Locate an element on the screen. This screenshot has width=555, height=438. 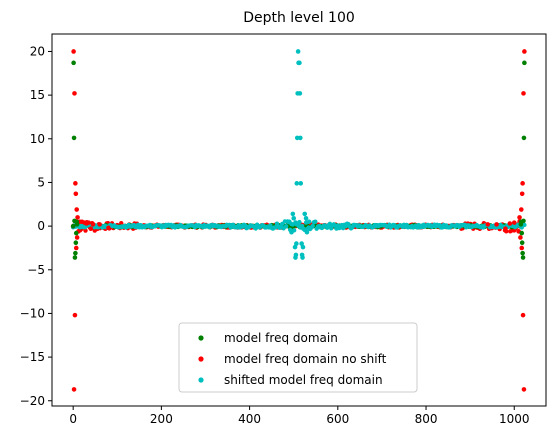
y-tick-label: −10 is located at coordinates (32, 313).